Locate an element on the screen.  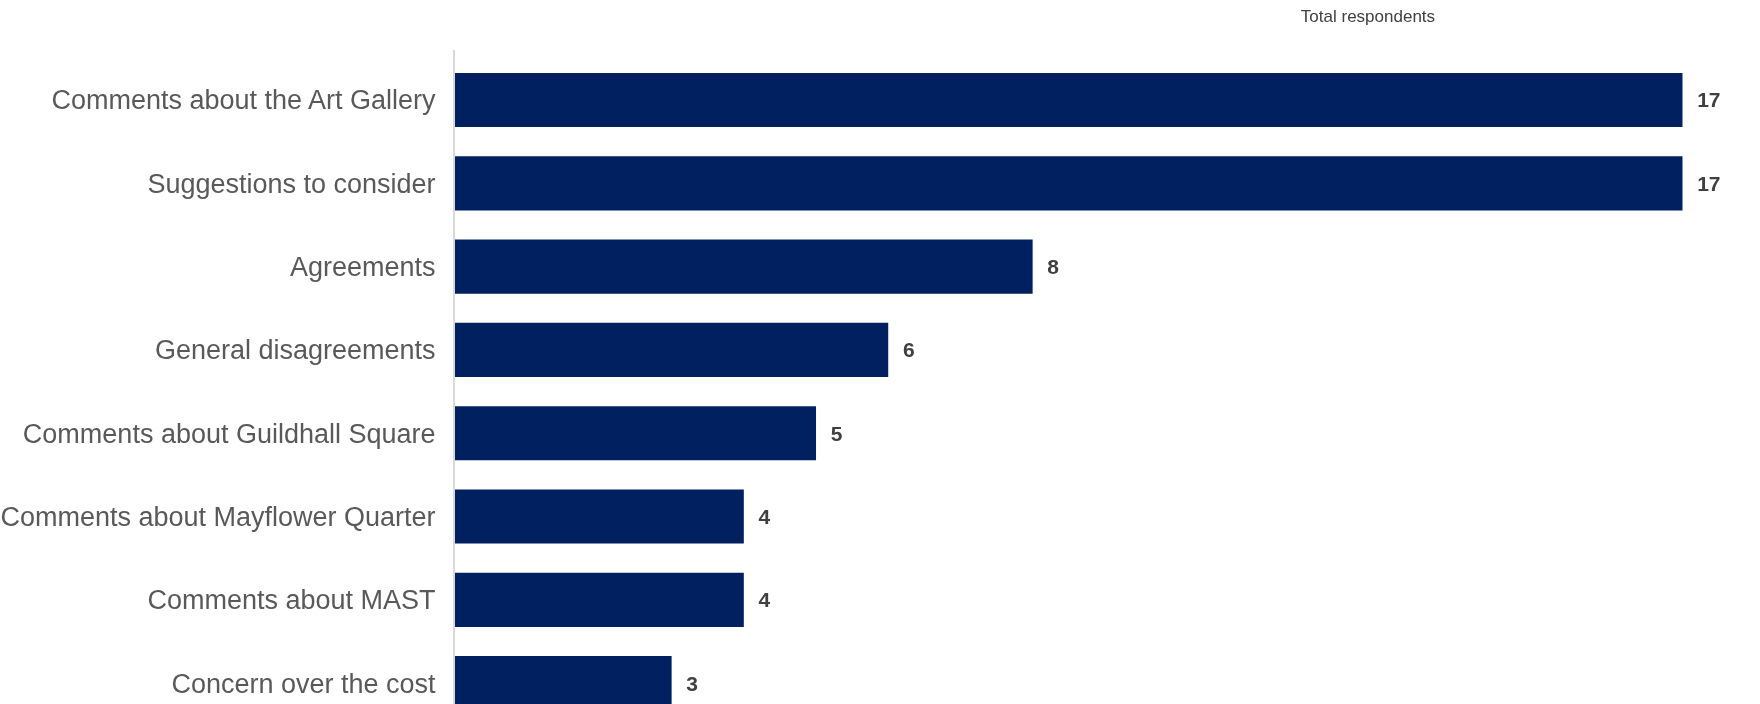
data-label: 8 is located at coordinates (1047, 267).